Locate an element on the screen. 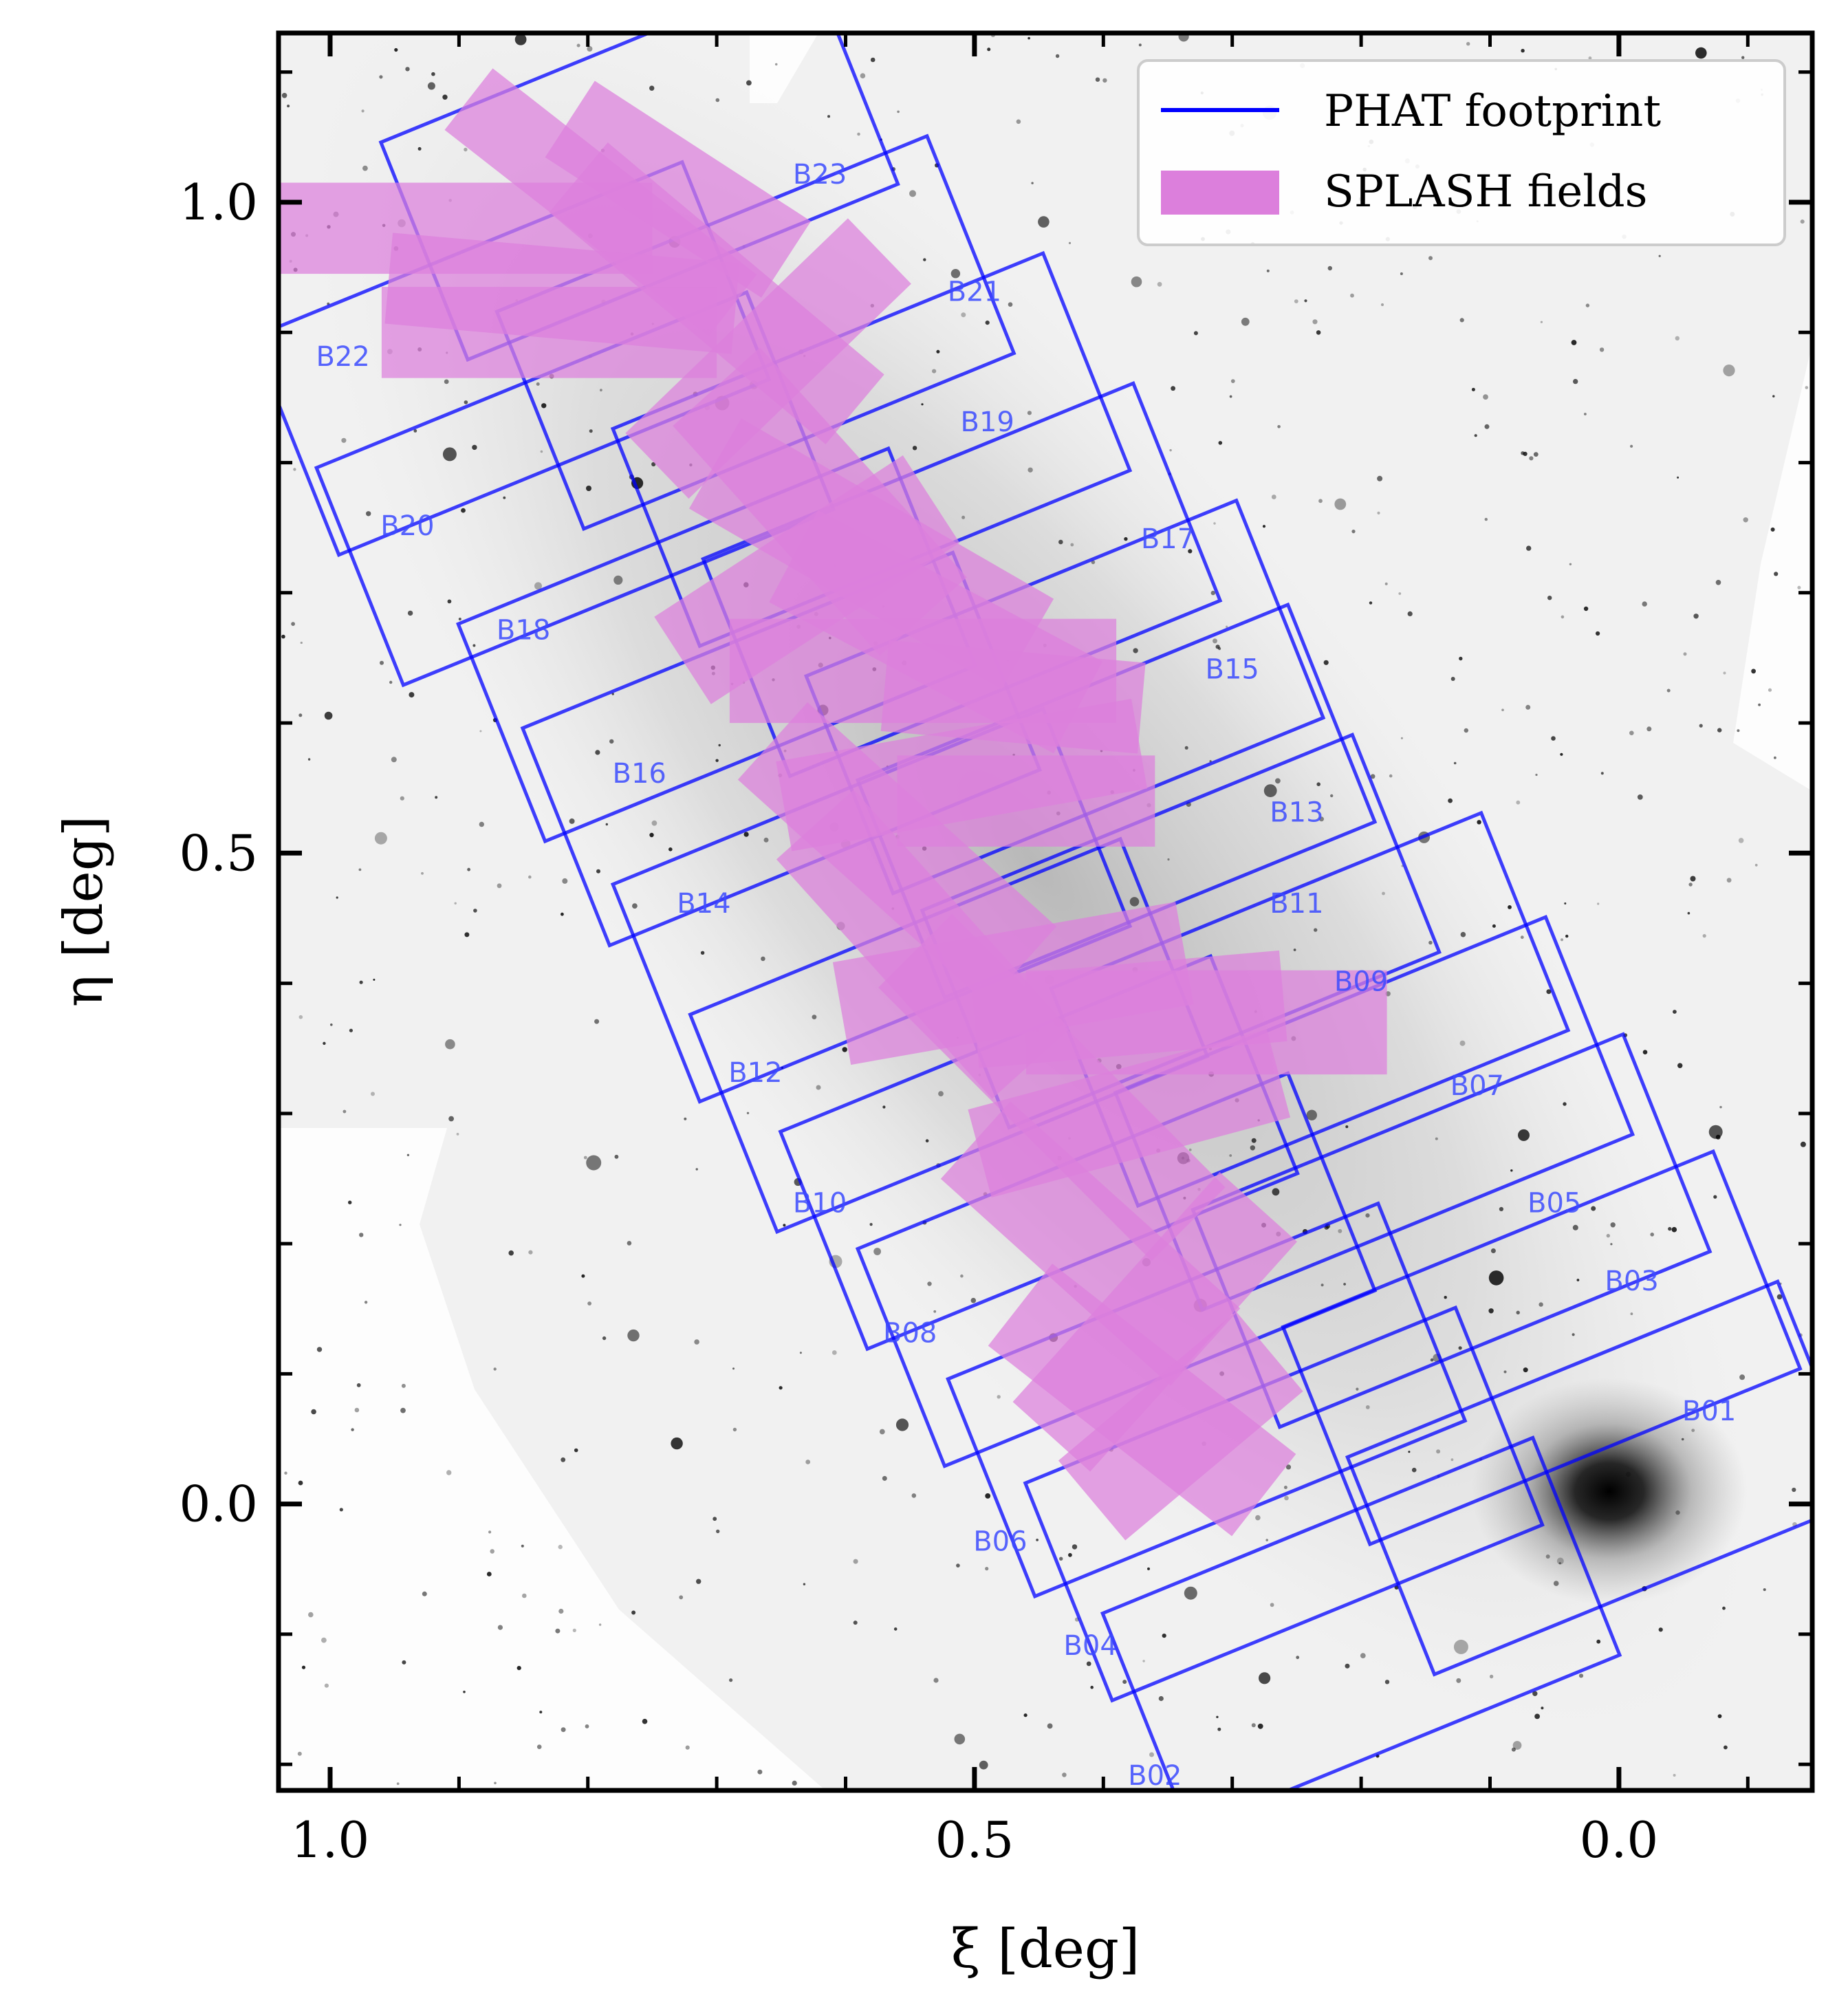 The image size is (1848, 2016). brick-label-B08: B08 is located at coordinates (910, 1334).